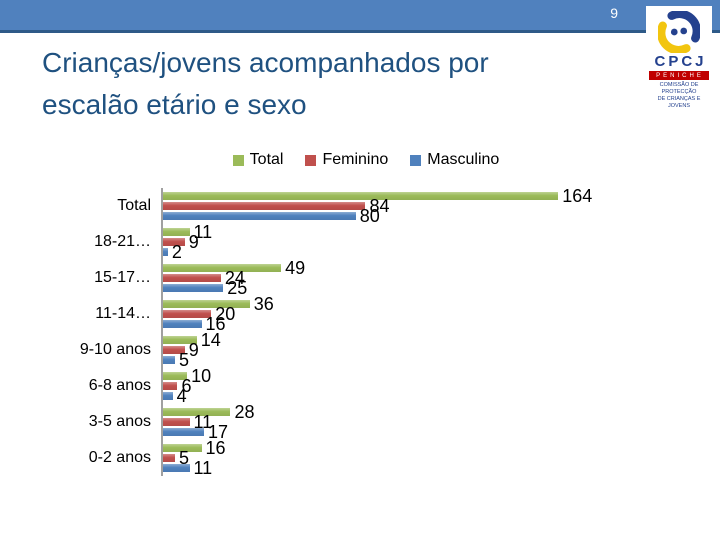 The image size is (720, 540). I want to click on chart-row: Total 164 84 80, so click(366, 206).